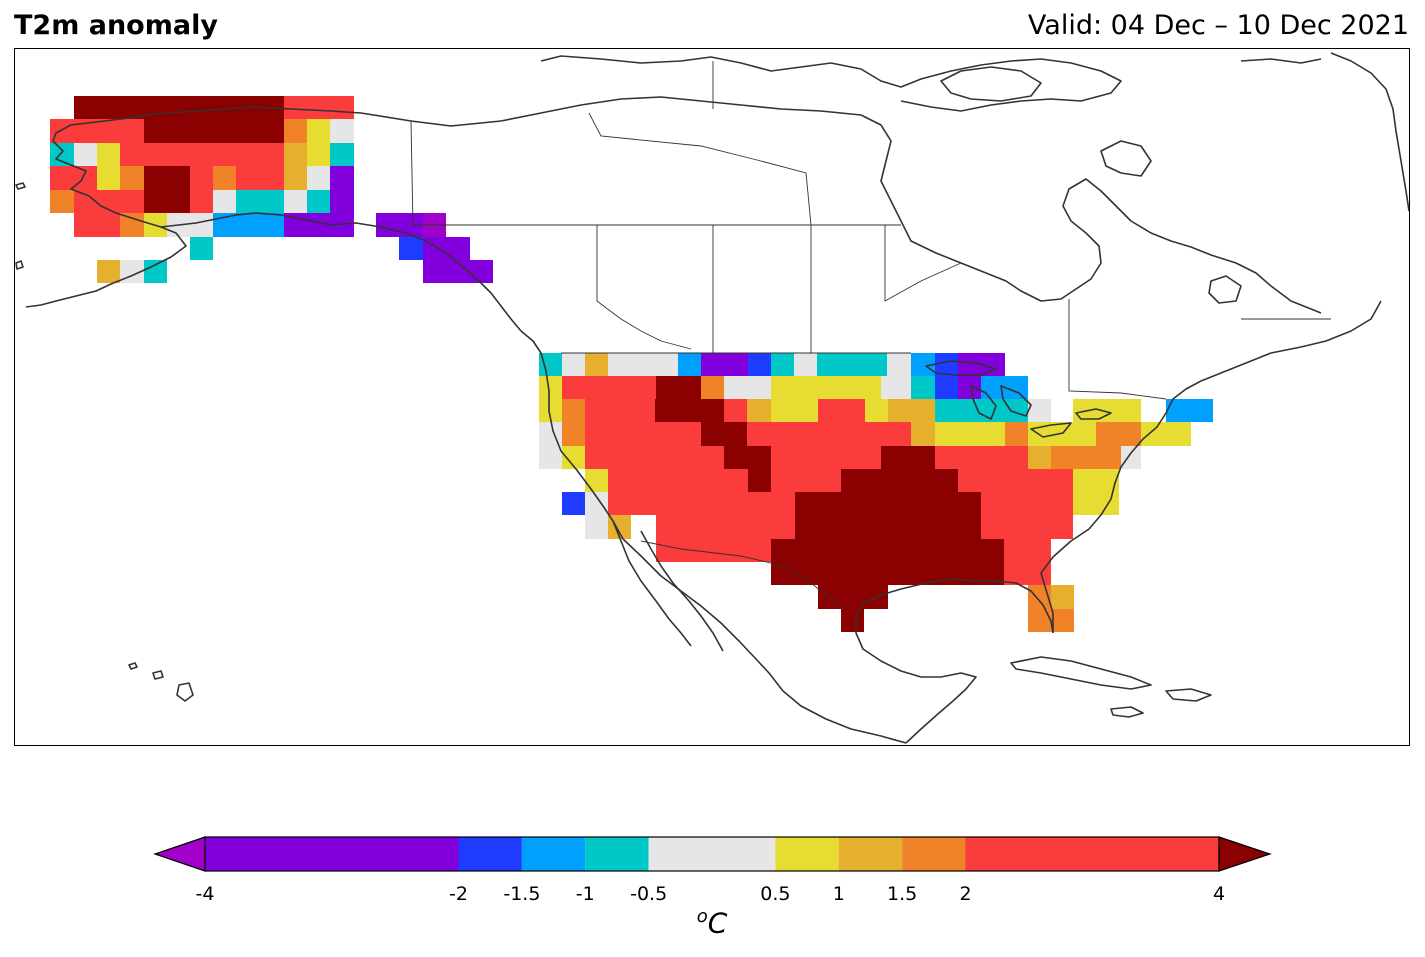  What do you see at coordinates (1219, 894) in the screenshot?
I see `colorbar-tick-label: 4` at bounding box center [1219, 894].